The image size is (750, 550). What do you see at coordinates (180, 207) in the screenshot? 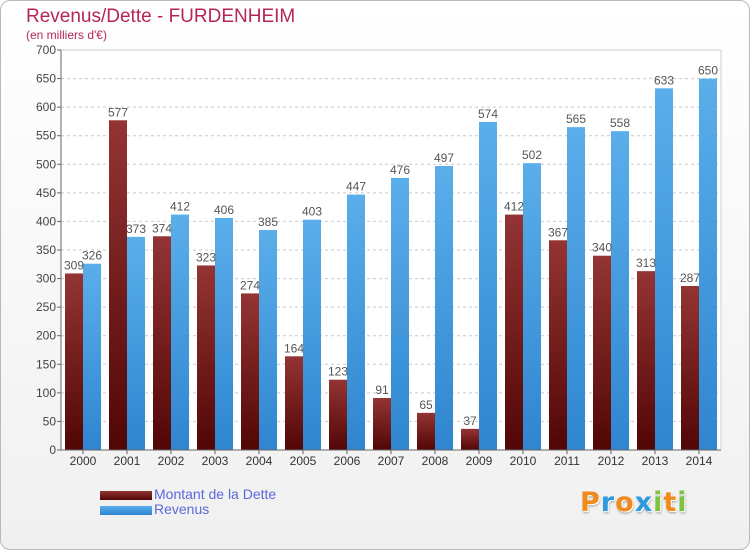
I see `data-label-revenus: 412` at bounding box center [180, 207].